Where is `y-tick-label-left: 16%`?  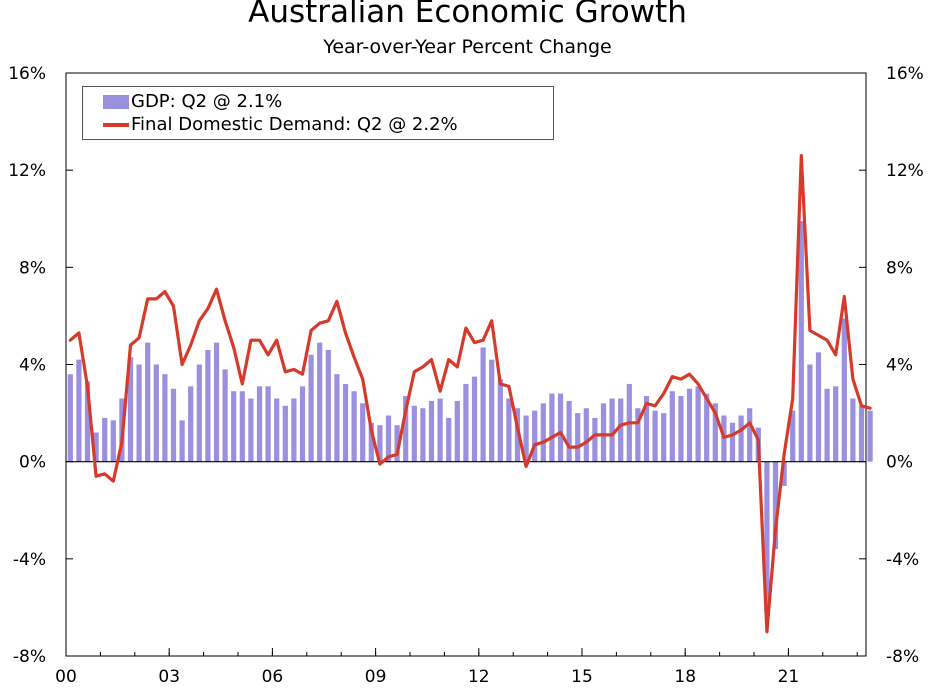 y-tick-label-left: 16% is located at coordinates (27, 74).